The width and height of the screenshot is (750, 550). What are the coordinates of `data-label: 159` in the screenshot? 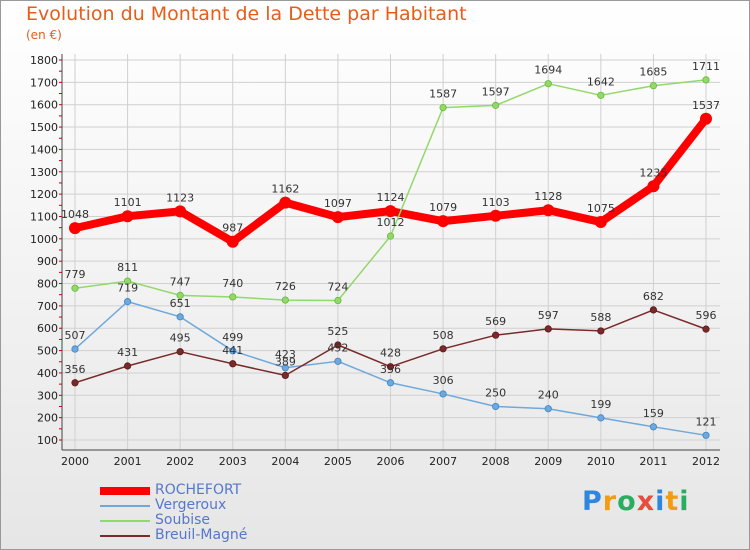 It's located at (653, 413).